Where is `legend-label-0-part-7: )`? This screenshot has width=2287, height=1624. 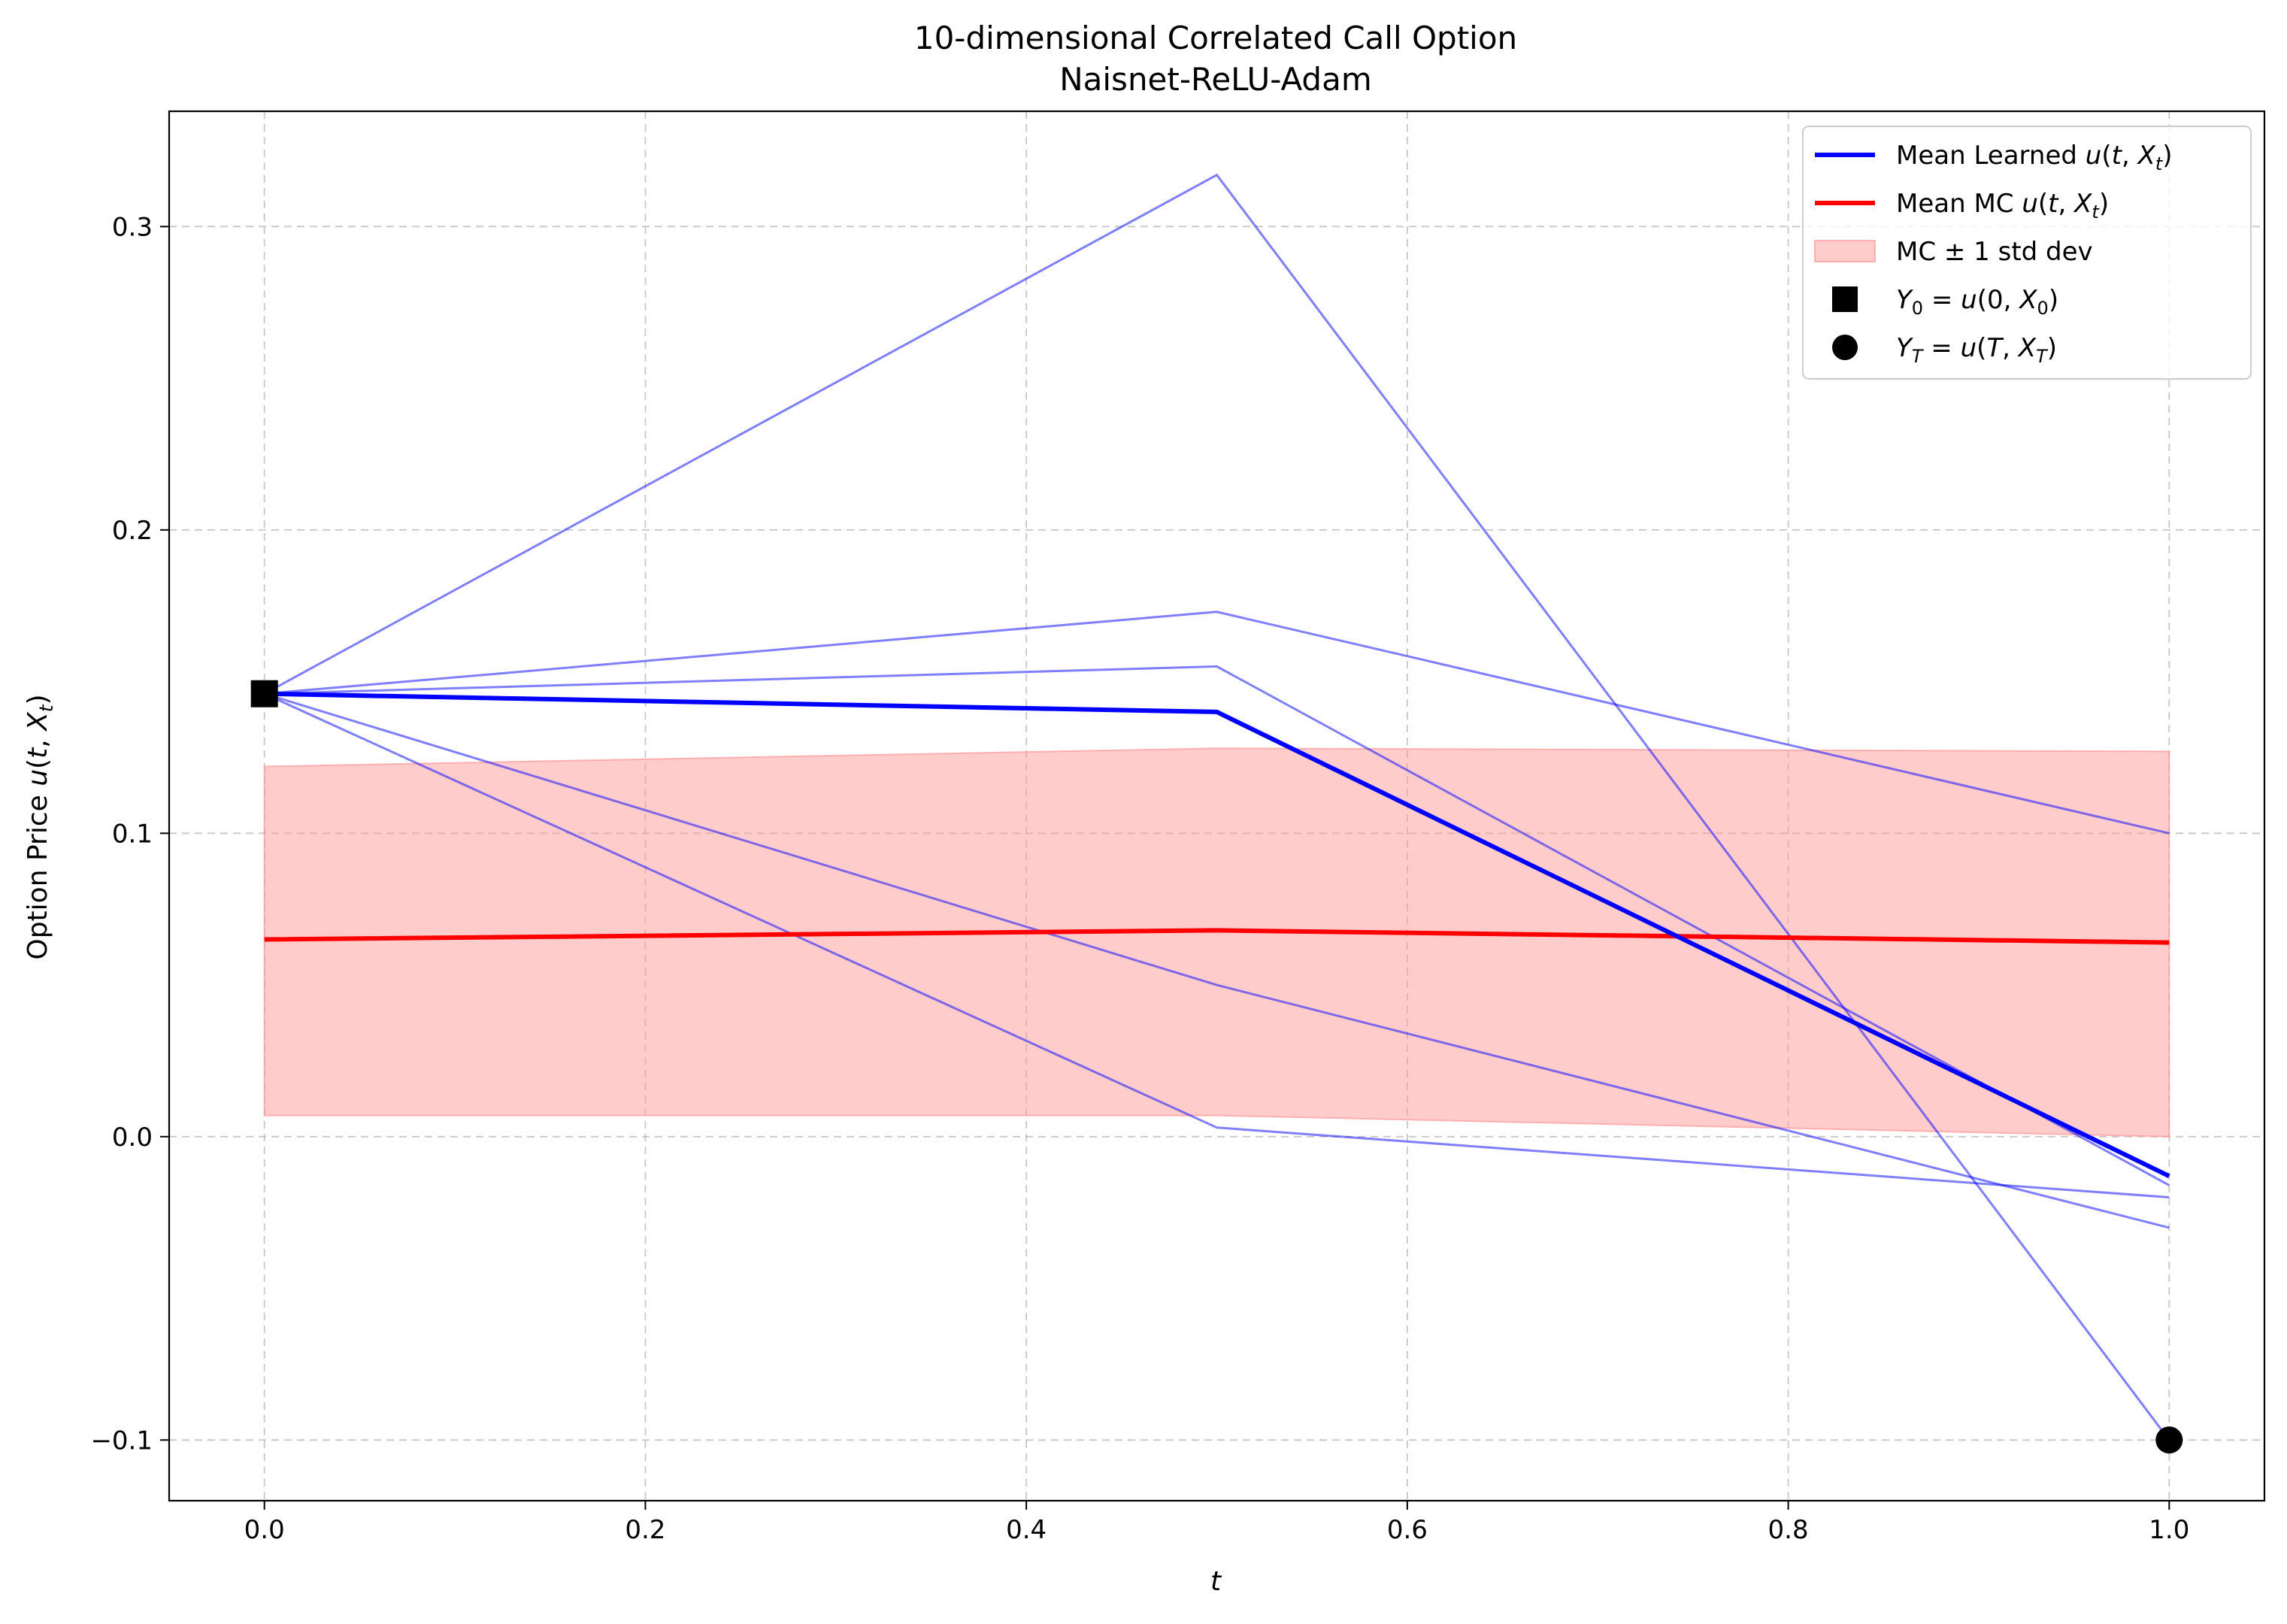
legend-label-0-part-7: ) is located at coordinates (2167, 156).